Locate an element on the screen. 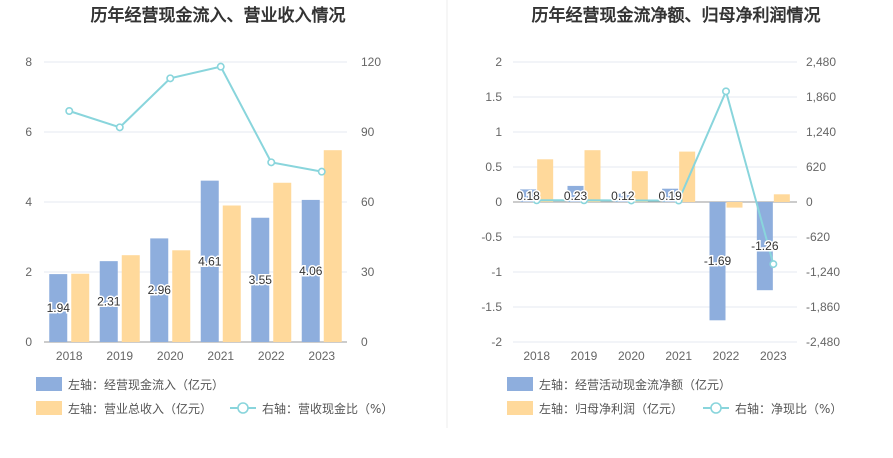  chart-2-right-tick-label: 2,480 is located at coordinates (821, 62).